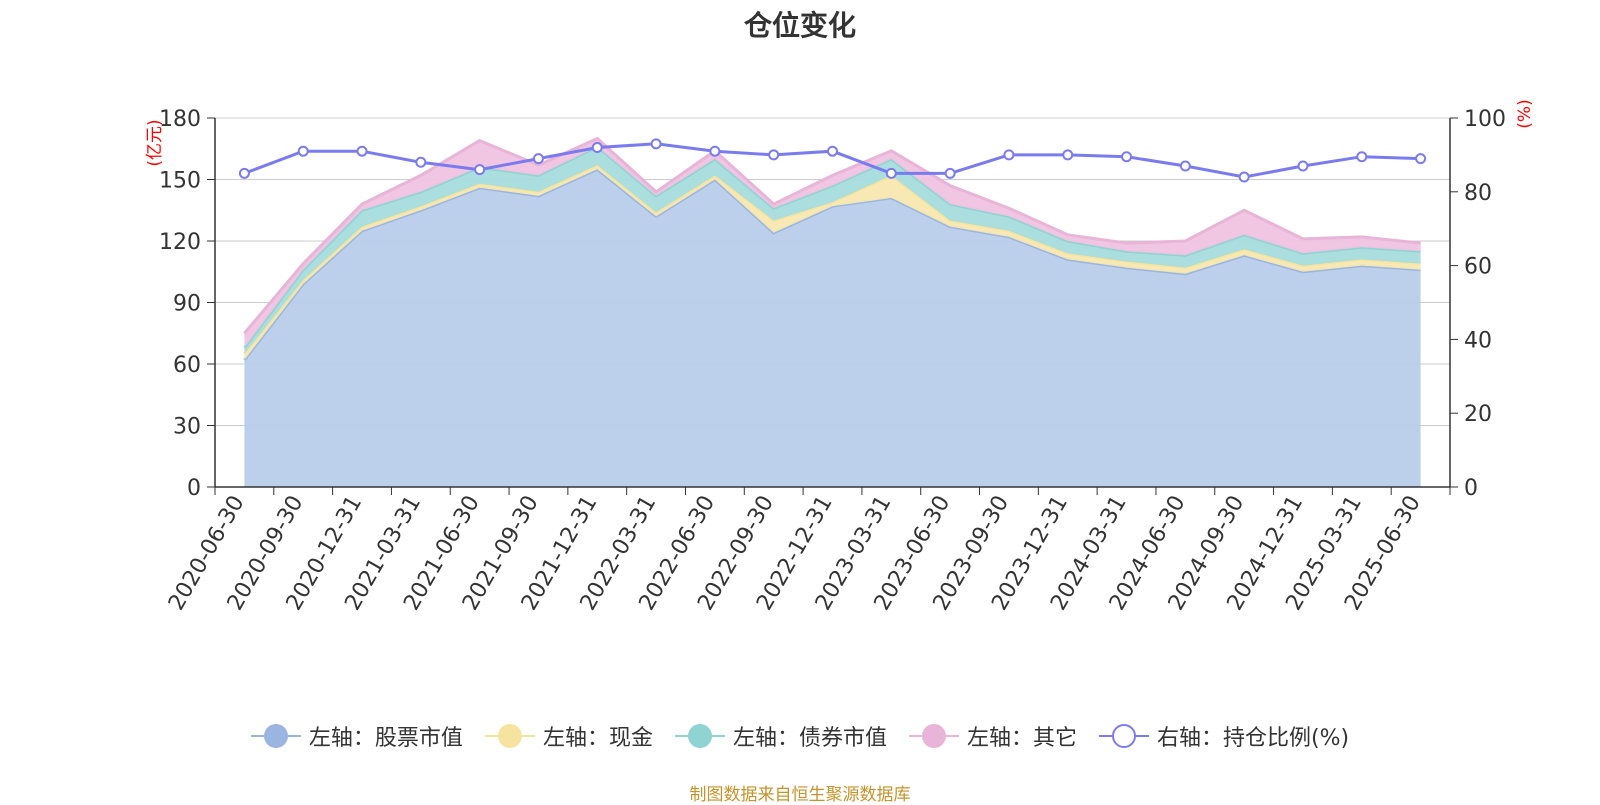 The height and width of the screenshot is (805, 1600). What do you see at coordinates (180, 181) in the screenshot?
I see `left-tick-label: 150` at bounding box center [180, 181].